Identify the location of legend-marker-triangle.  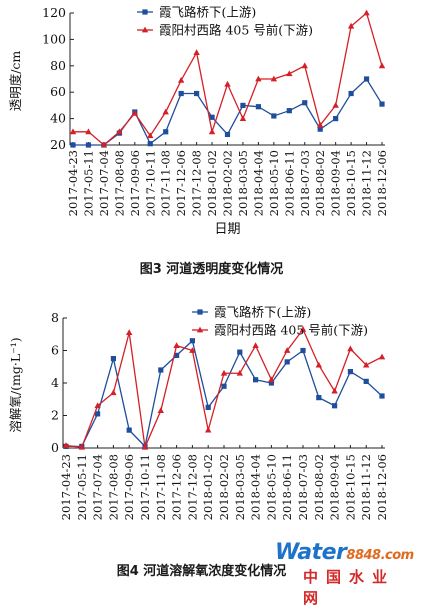
(145, 29).